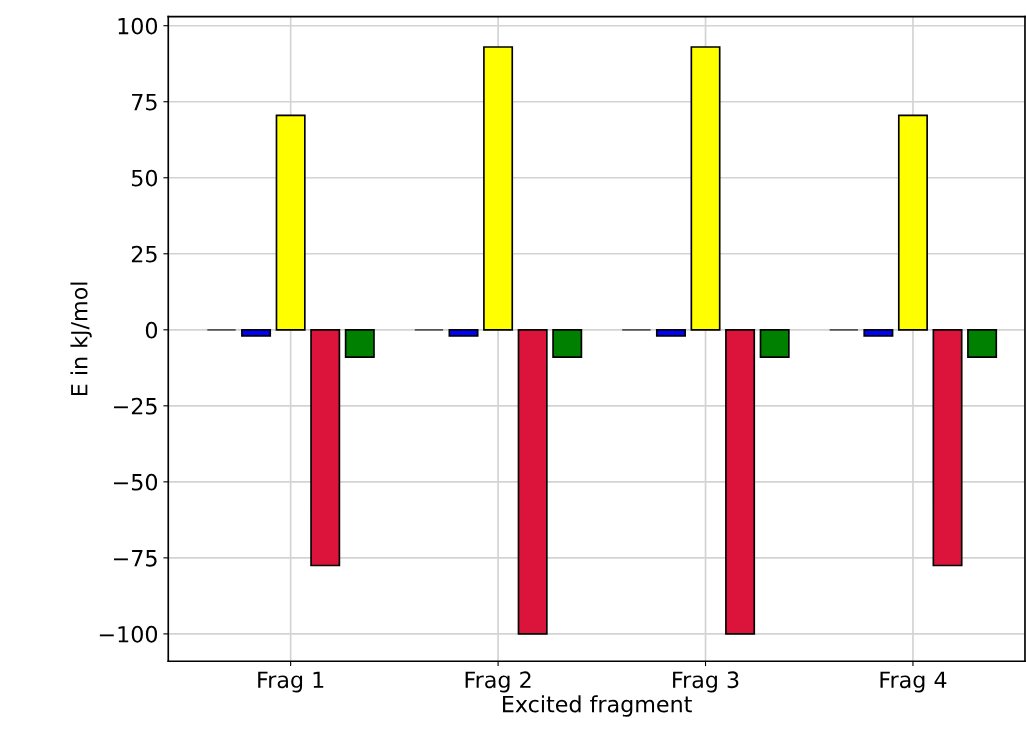  What do you see at coordinates (136, 482) in the screenshot?
I see `y-tick-label: −50` at bounding box center [136, 482].